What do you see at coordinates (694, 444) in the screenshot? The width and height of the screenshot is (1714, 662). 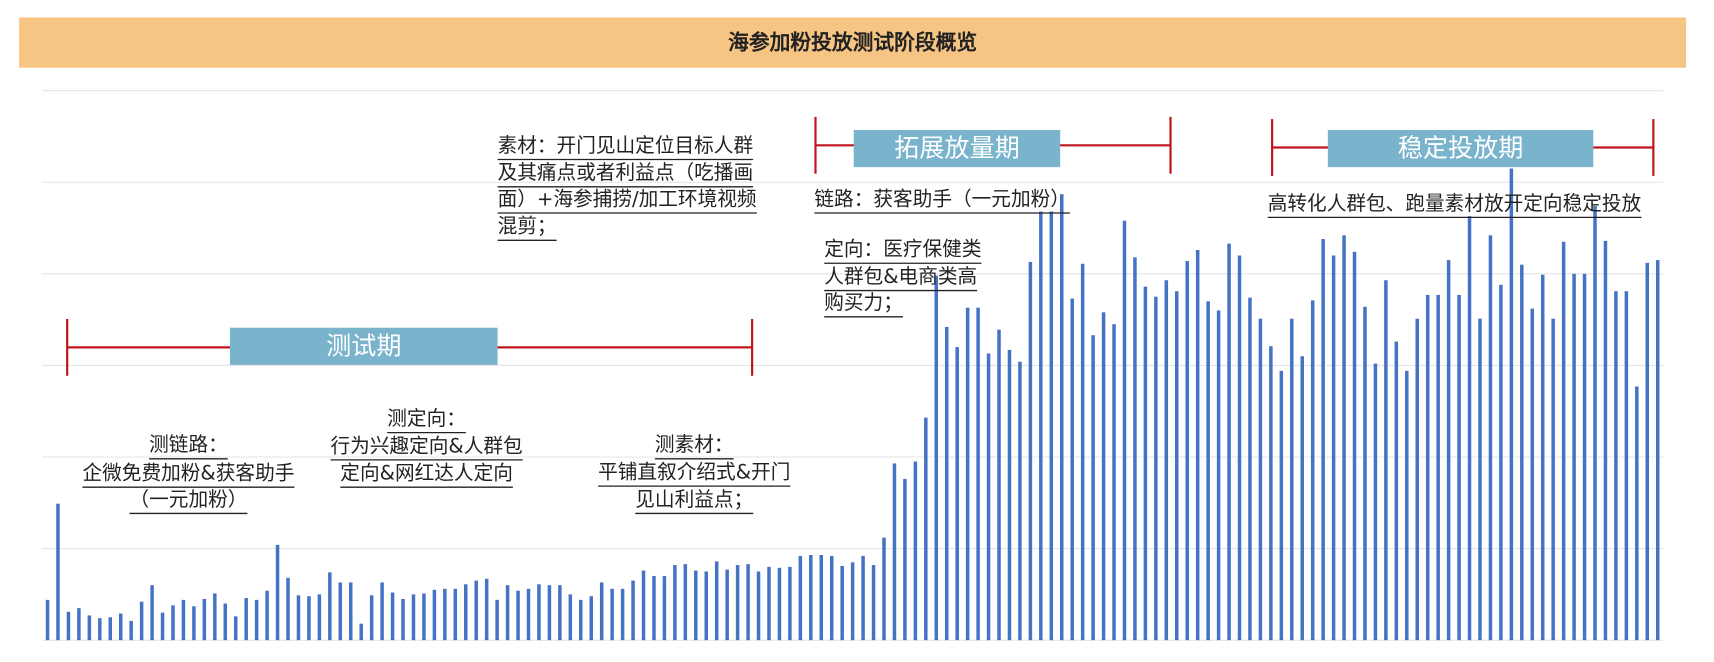 I see `annotation: 测素材：` at bounding box center [694, 444].